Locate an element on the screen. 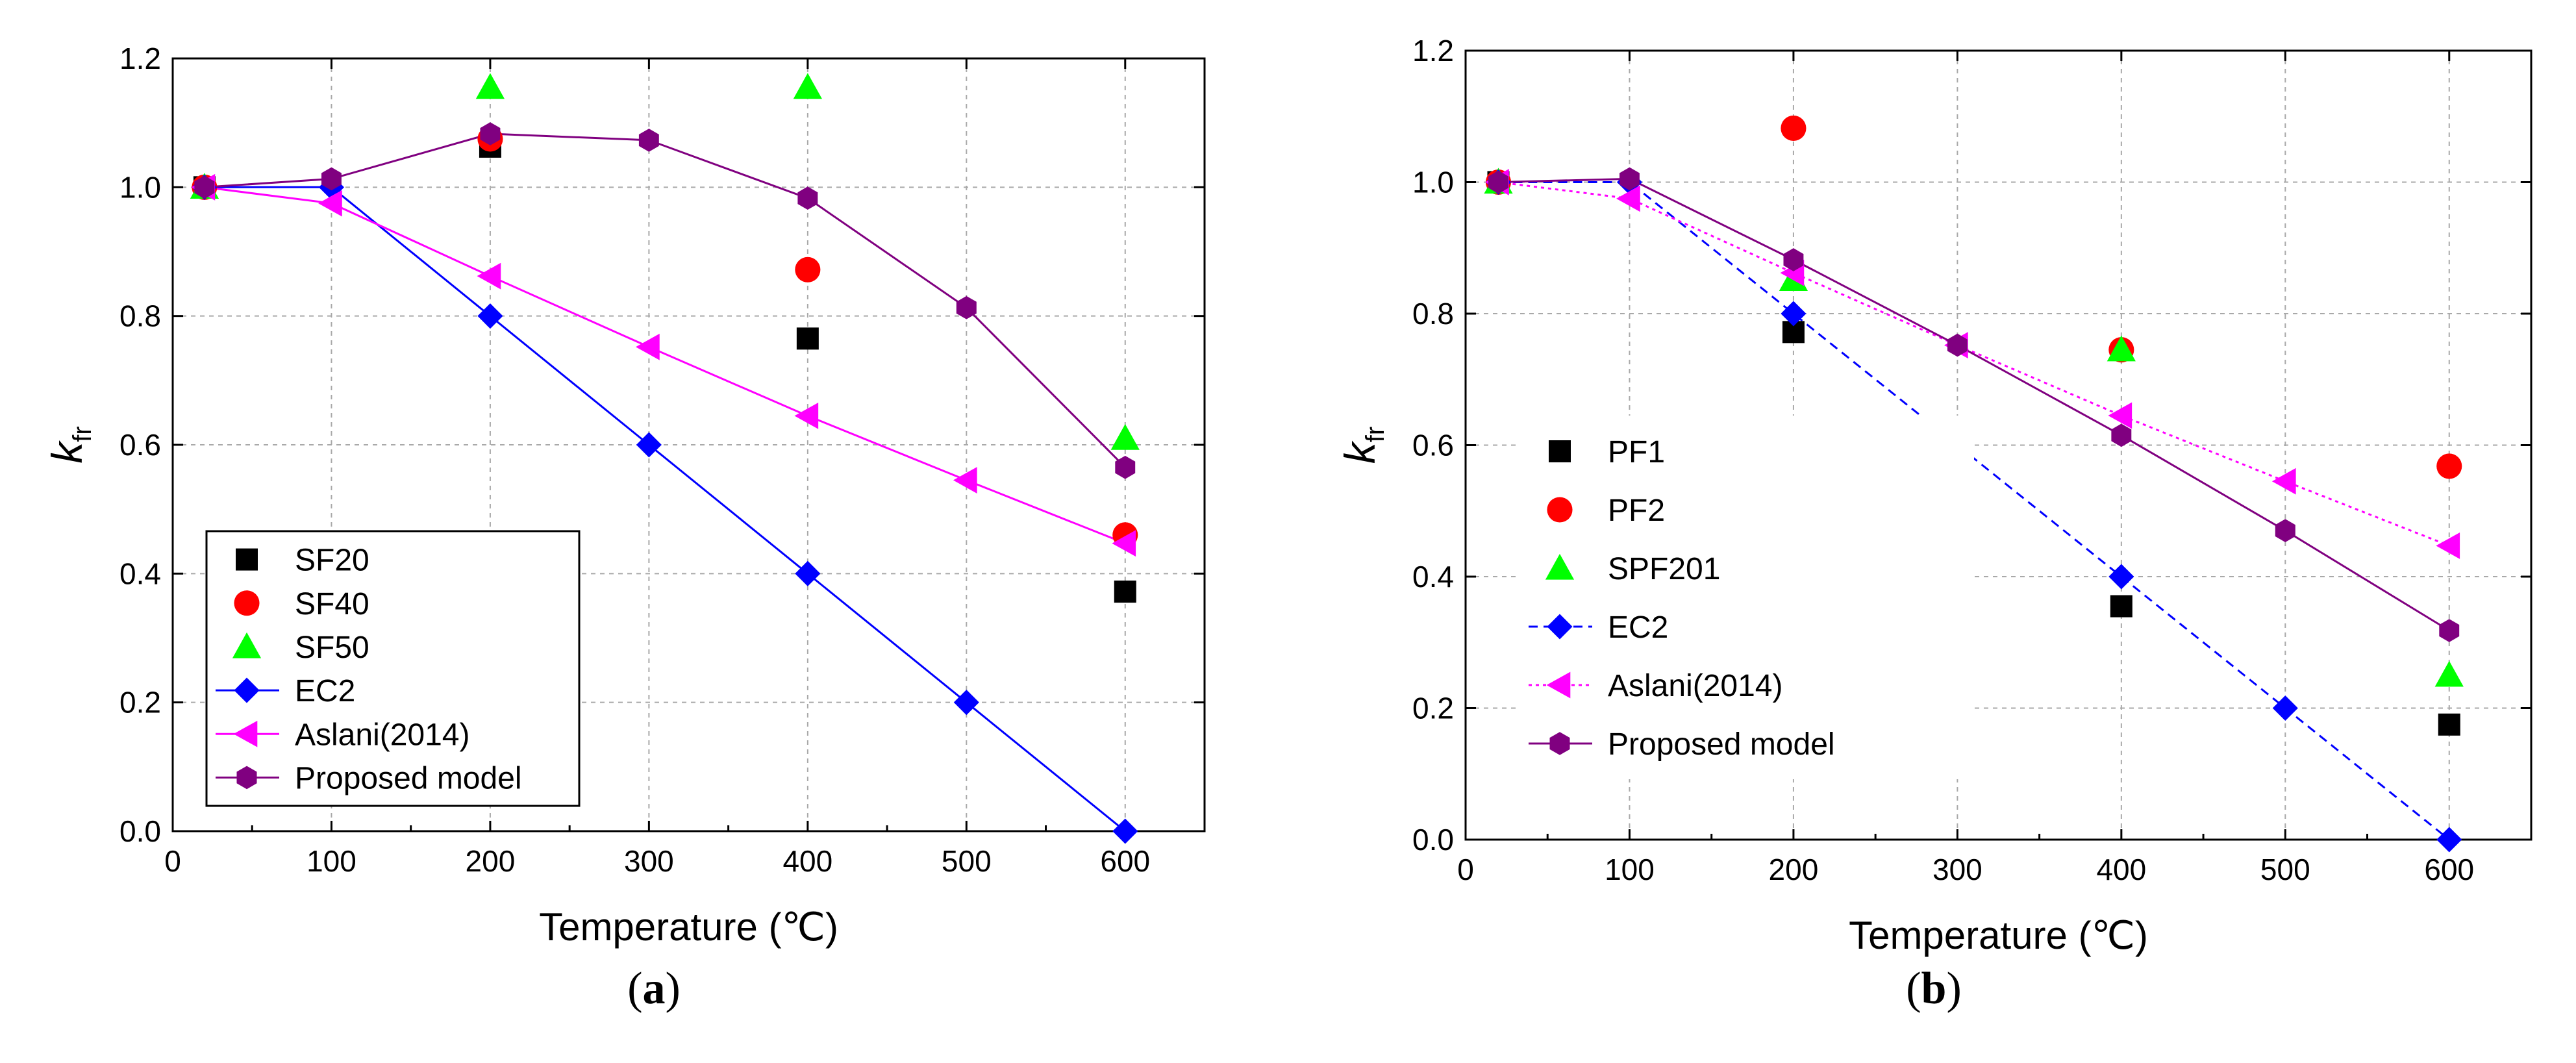 The height and width of the screenshot is (1063, 2576). p1-x-tick-label-0: 0 is located at coordinates (1465, 869).